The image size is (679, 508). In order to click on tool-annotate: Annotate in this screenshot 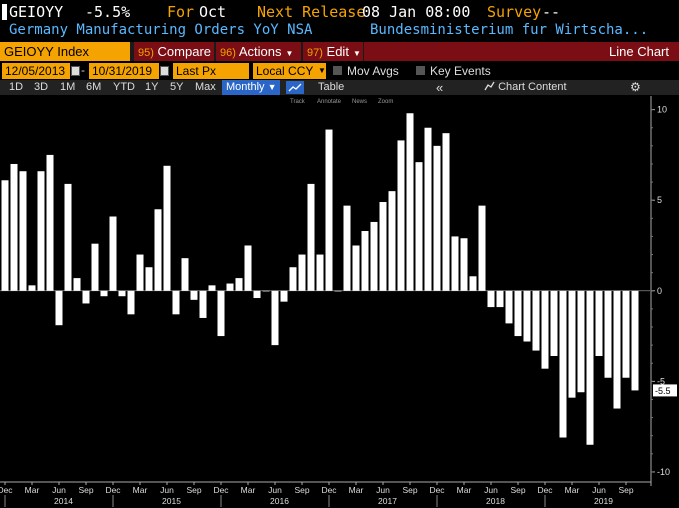, I will do `click(329, 102)`.